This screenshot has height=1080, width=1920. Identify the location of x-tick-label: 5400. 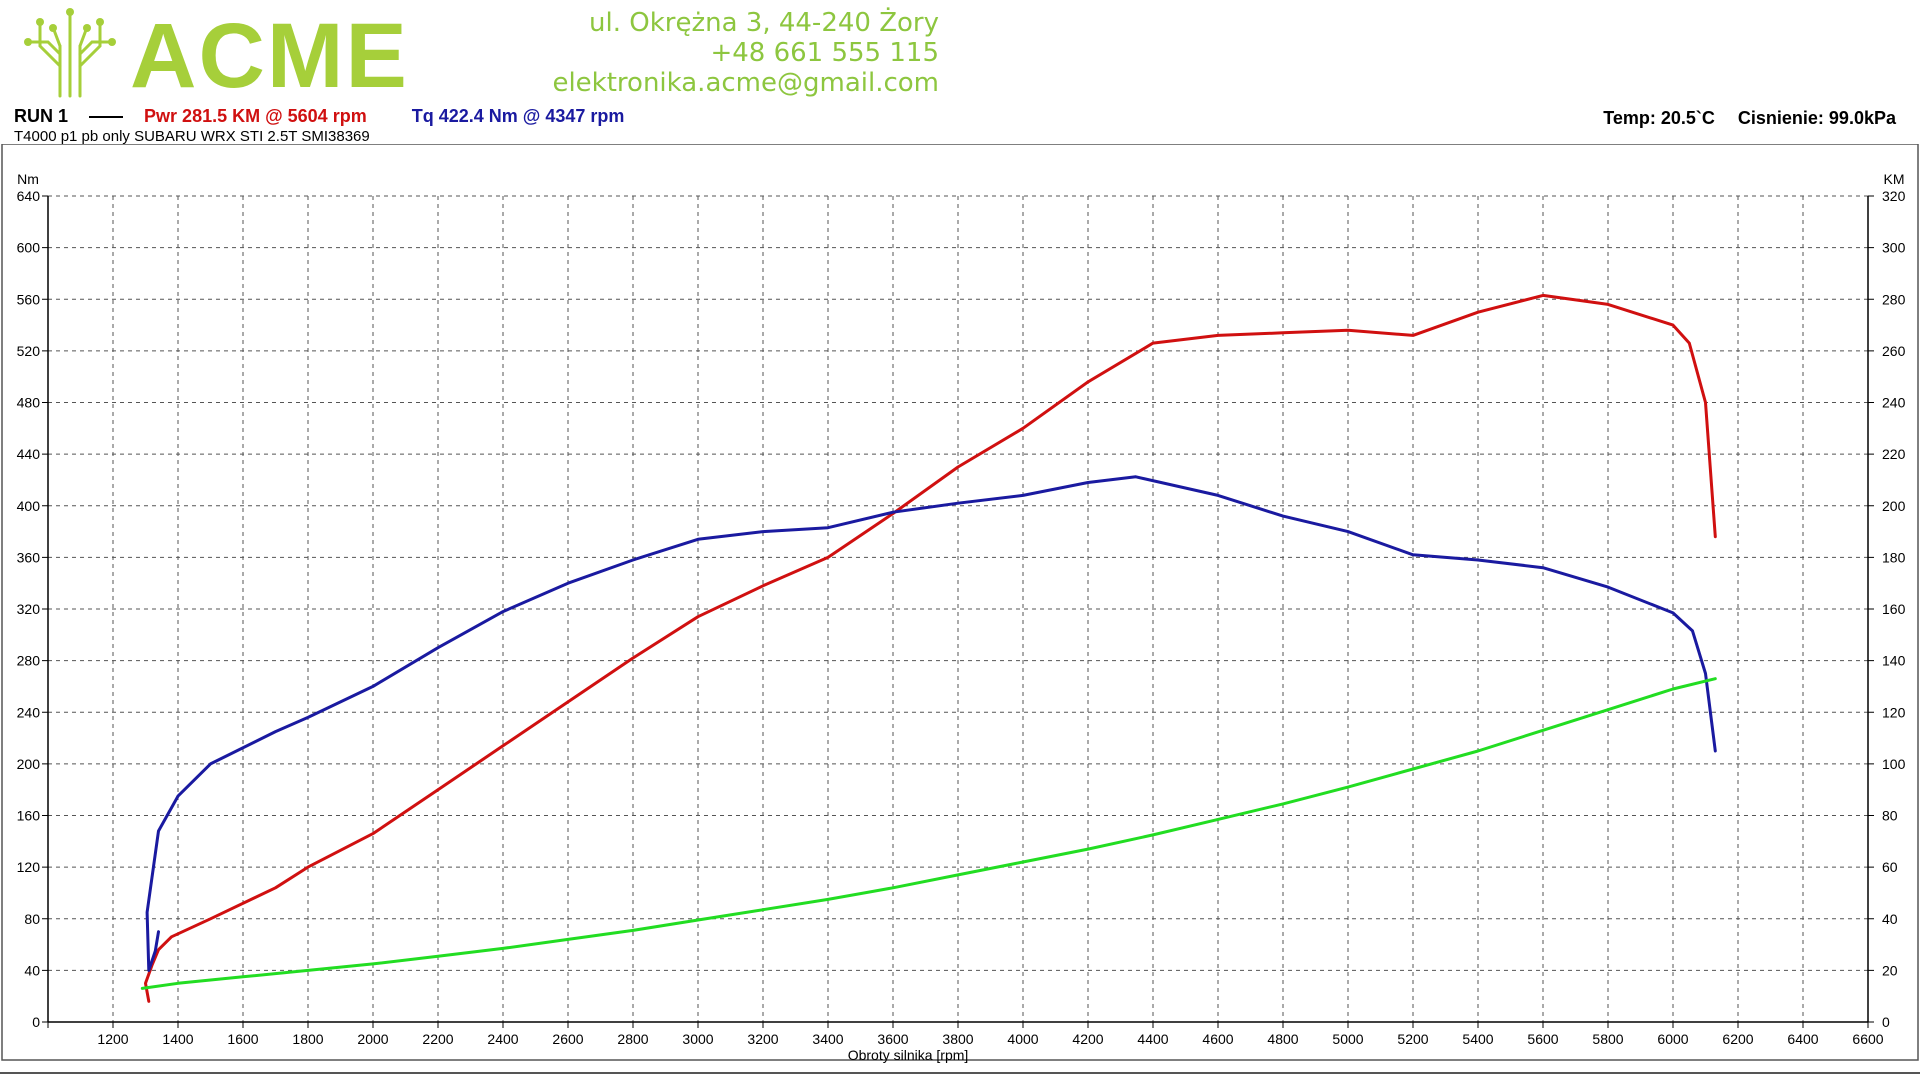
(1477, 1039).